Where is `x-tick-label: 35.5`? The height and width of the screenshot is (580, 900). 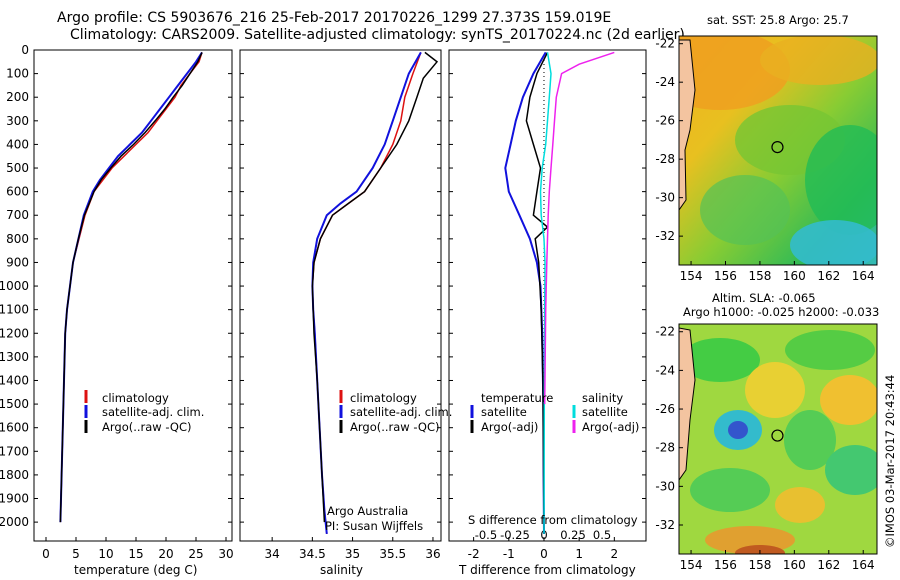
x-tick-label: 35.5 is located at coordinates (392, 554).